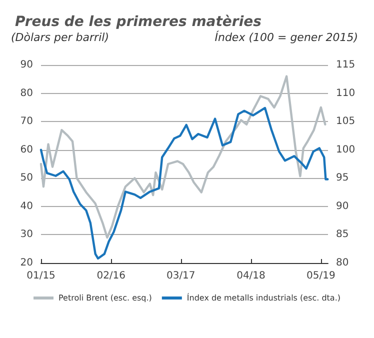 The image size is (374, 338). I want to click on y2-tick-label: 115, so click(346, 65).